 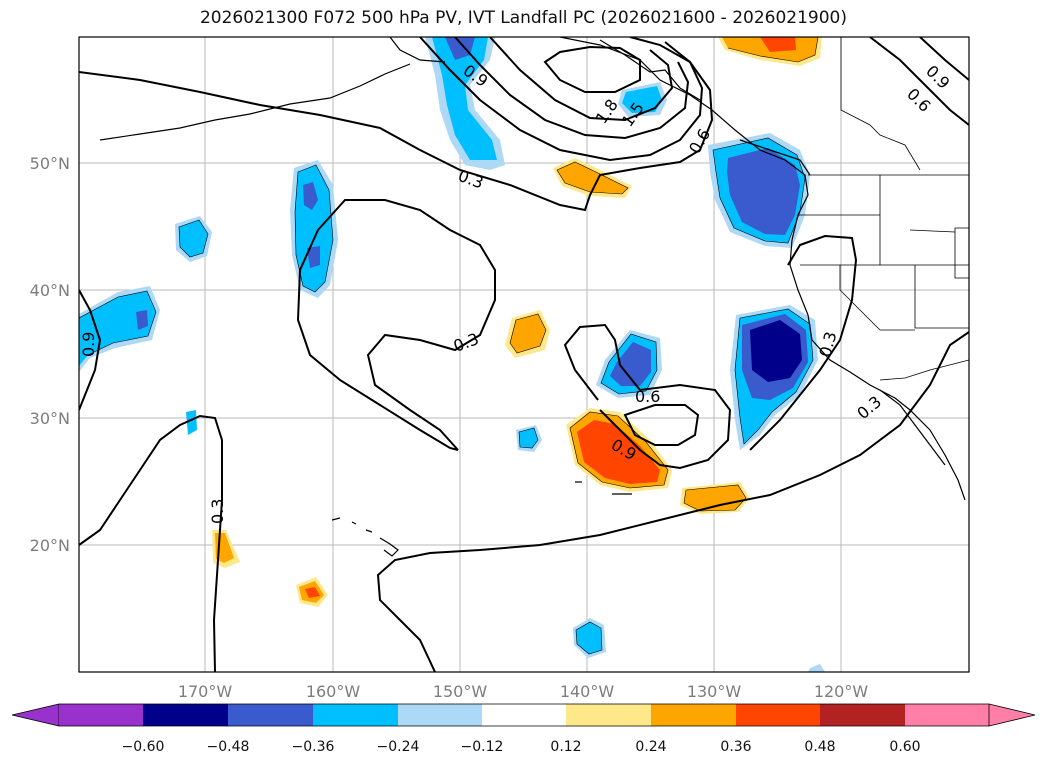 What do you see at coordinates (50, 545) in the screenshot?
I see `lat-label: 20°N` at bounding box center [50, 545].